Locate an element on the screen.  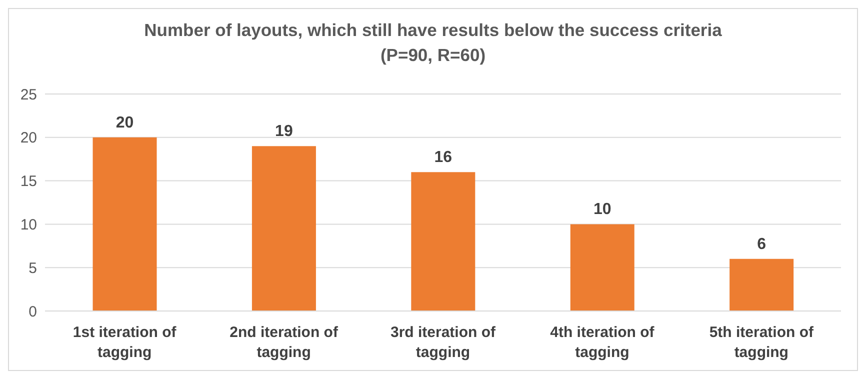
x-tick-label: 2nd iteration of tagging is located at coordinates (284, 342).